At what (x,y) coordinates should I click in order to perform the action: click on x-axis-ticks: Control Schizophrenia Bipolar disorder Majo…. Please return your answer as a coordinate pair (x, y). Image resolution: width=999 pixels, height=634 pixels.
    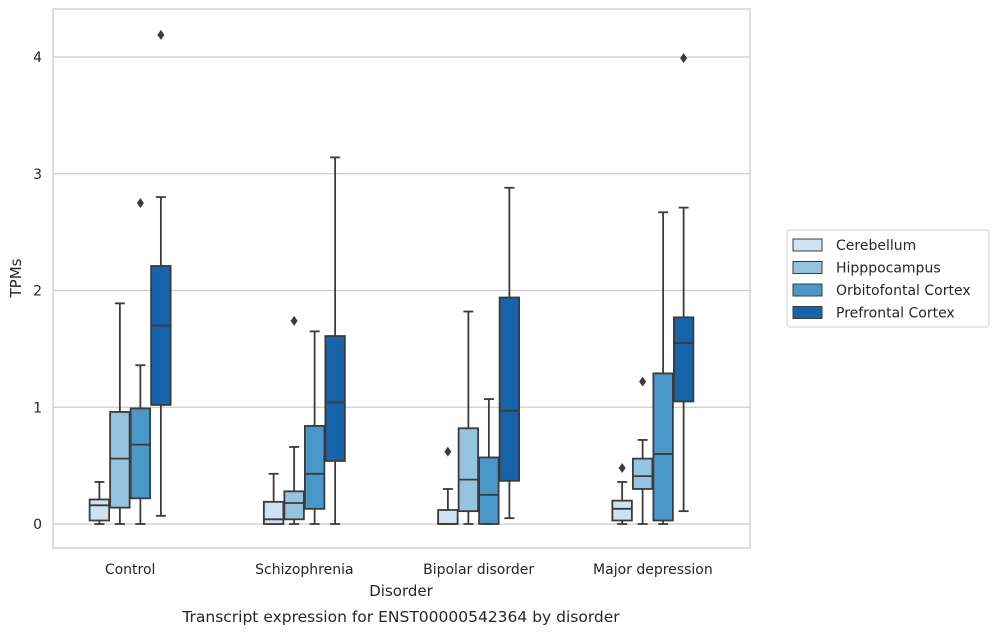
    Looking at the image, I should click on (409, 570).